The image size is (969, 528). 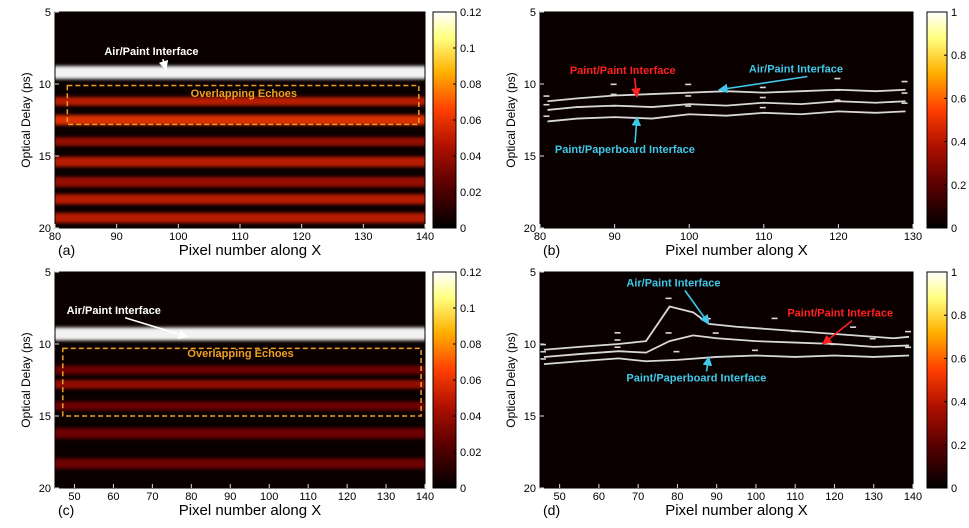 I want to click on overlapping-echoes-box, so click(x=242, y=382).